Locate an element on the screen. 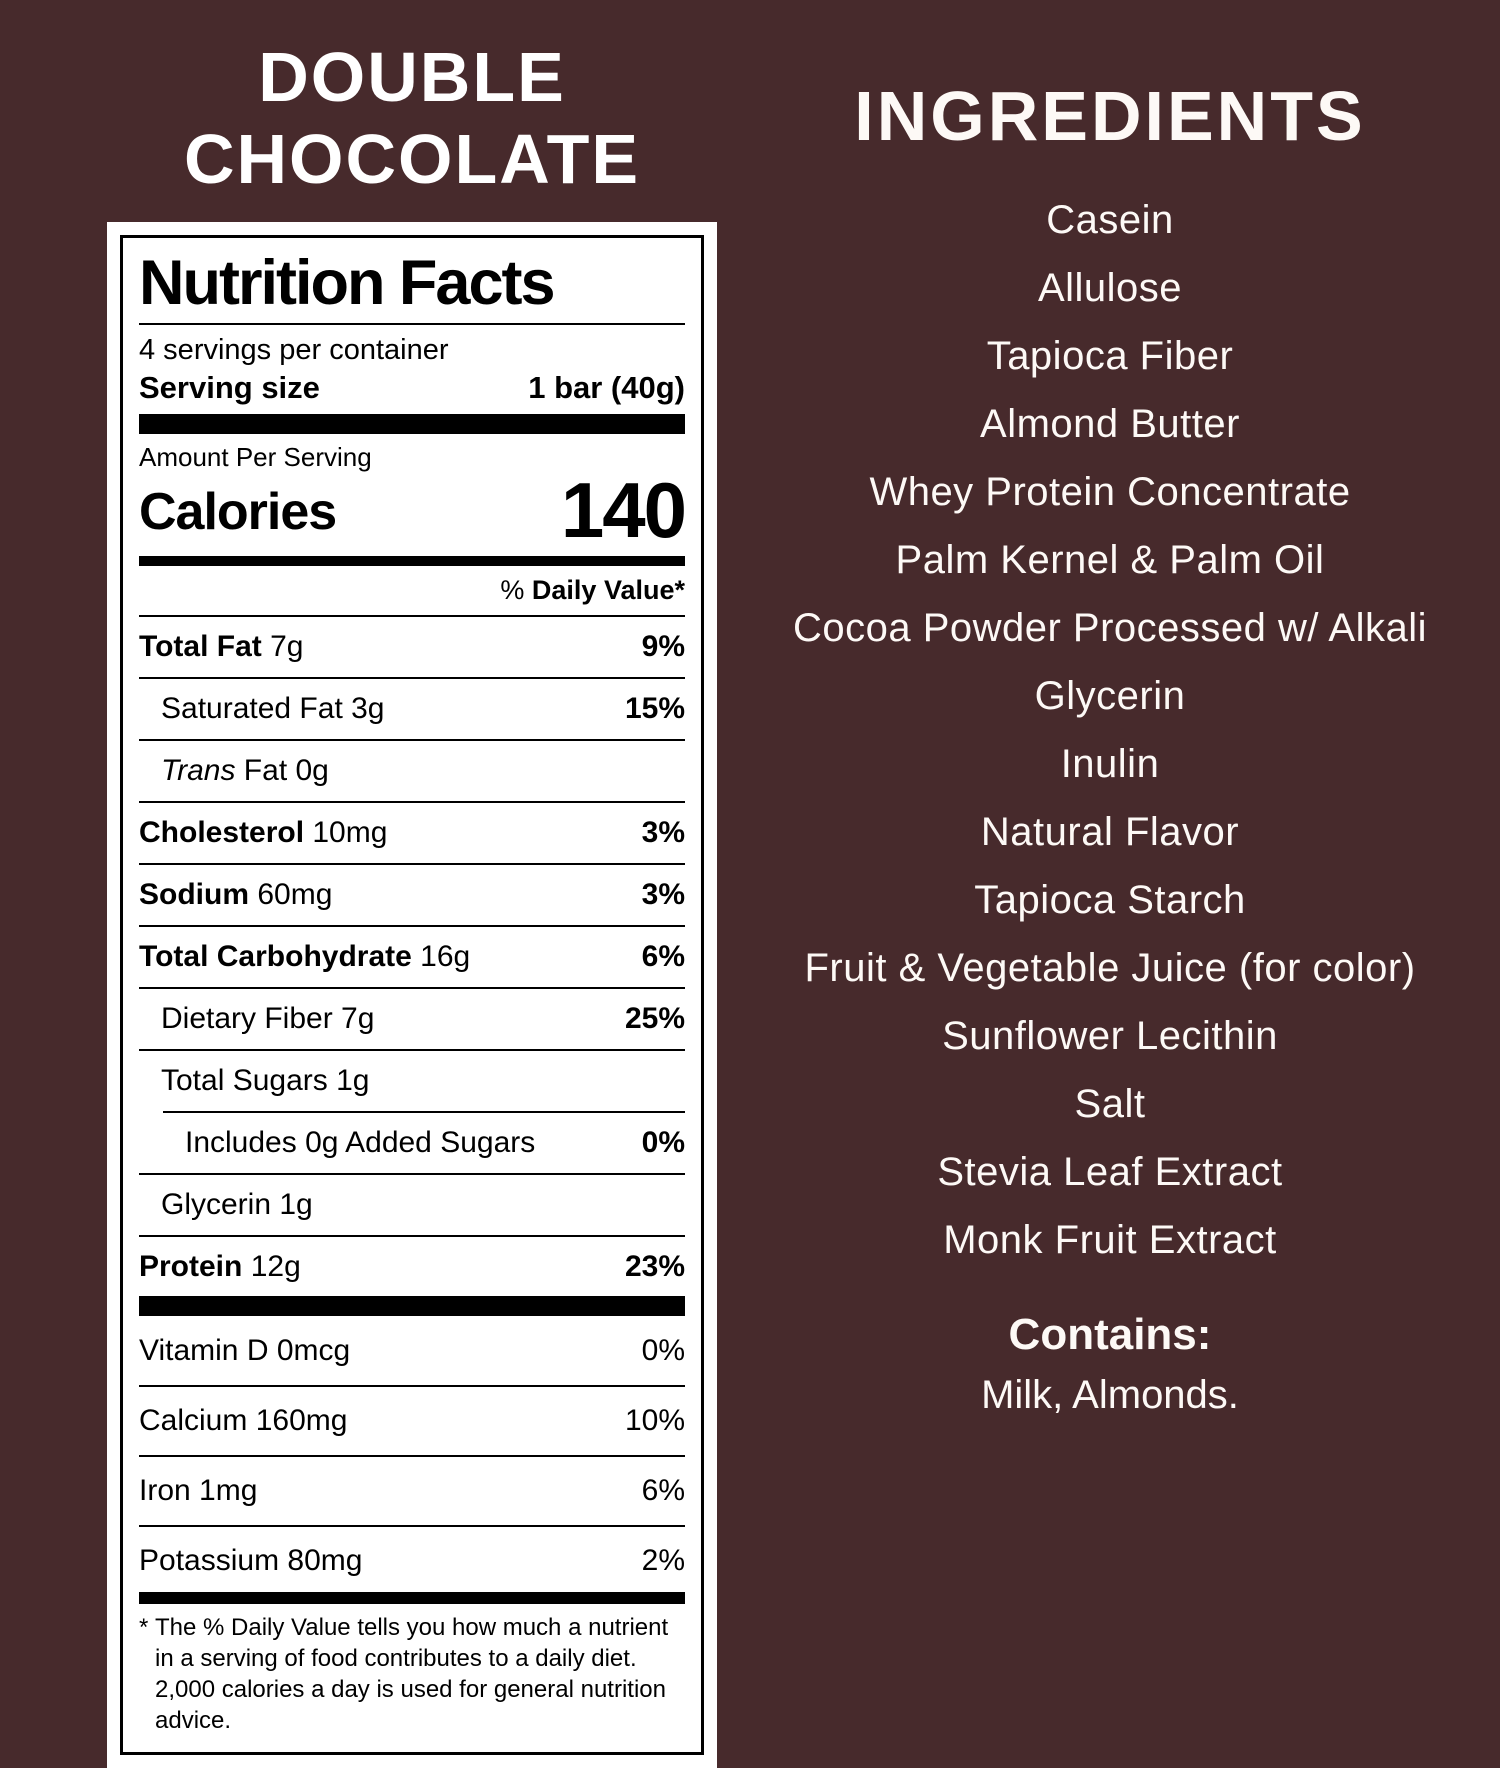 Image resolution: width=1500 pixels, height=1768 pixels. nutrient-daily-value: 15% is located at coordinates (654, 708).